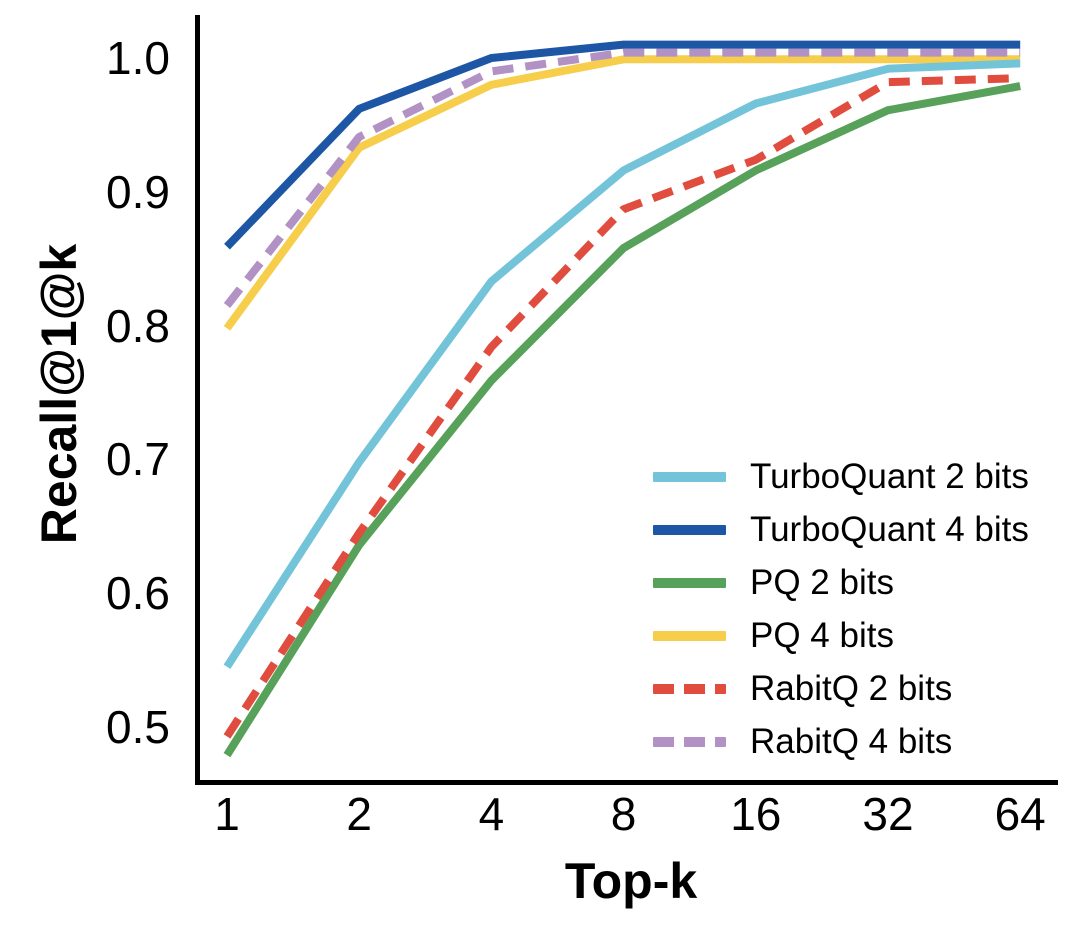 This screenshot has width=1080, height=928. Describe the element at coordinates (631, 881) in the screenshot. I see `x-axis-title: Top-k` at that location.